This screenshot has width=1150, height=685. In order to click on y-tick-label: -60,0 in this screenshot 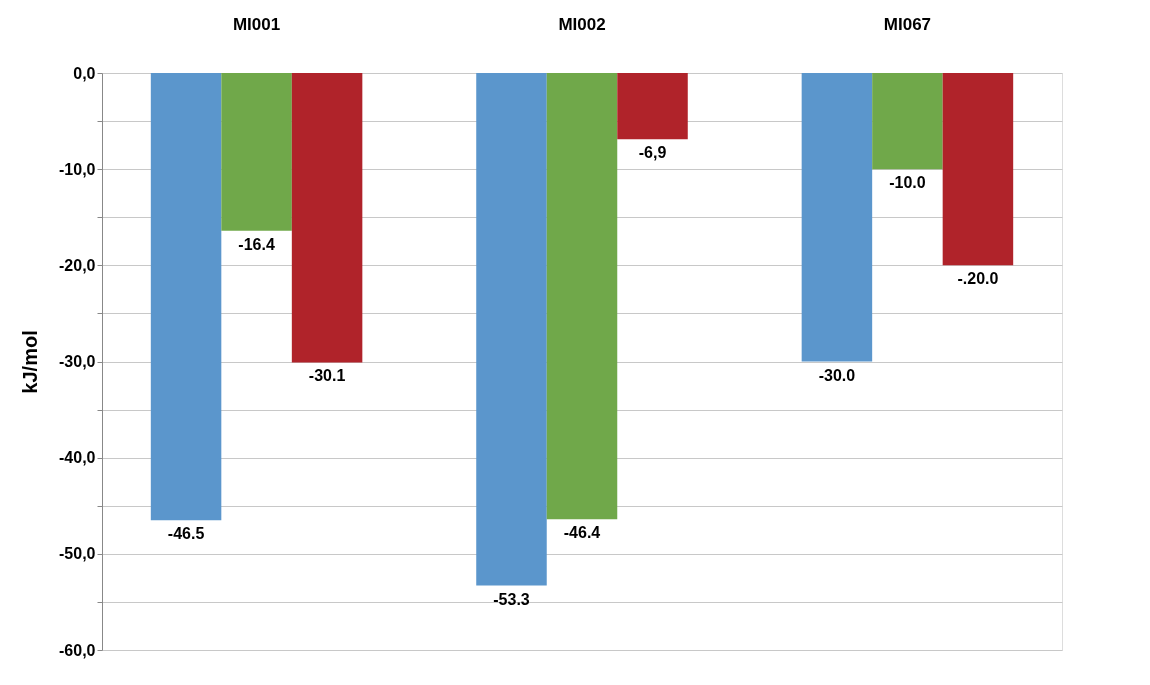, I will do `click(77, 650)`.